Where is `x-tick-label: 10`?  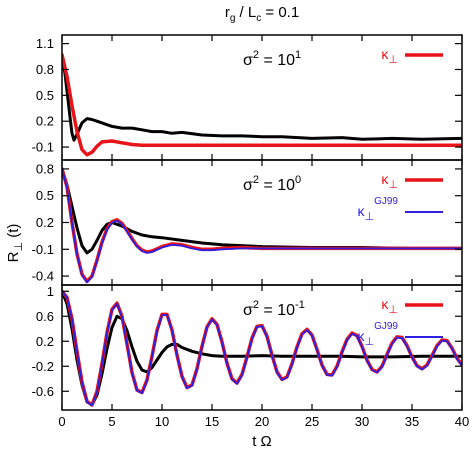
x-tick-label: 10 is located at coordinates (162, 421).